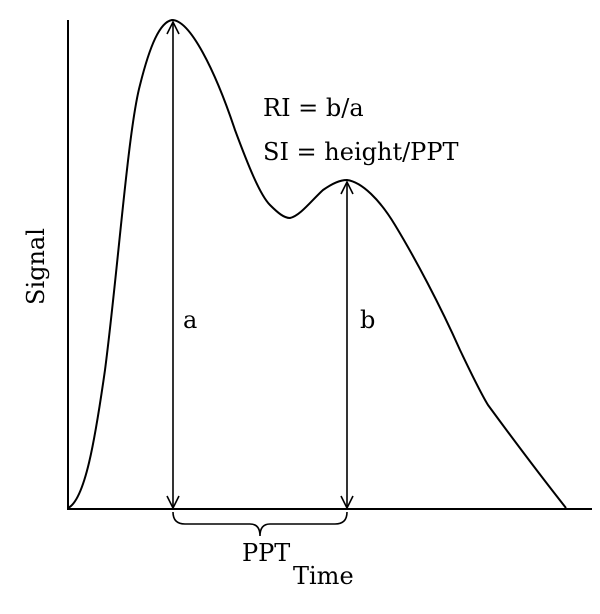 Image resolution: width=600 pixels, height=614 pixels. What do you see at coordinates (190, 320) in the screenshot?
I see `marker-a-label: a` at bounding box center [190, 320].